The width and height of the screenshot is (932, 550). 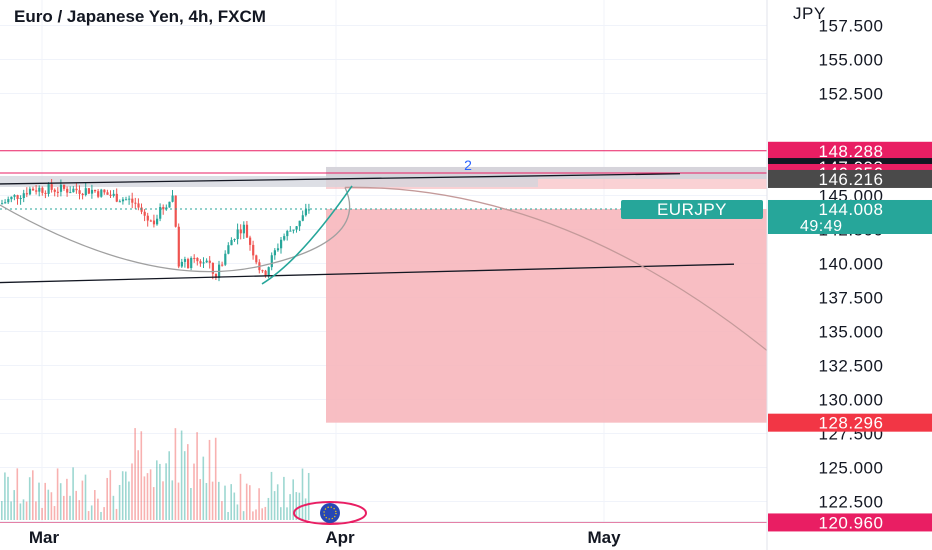 I want to click on event-highlight-ring, so click(x=330, y=513).